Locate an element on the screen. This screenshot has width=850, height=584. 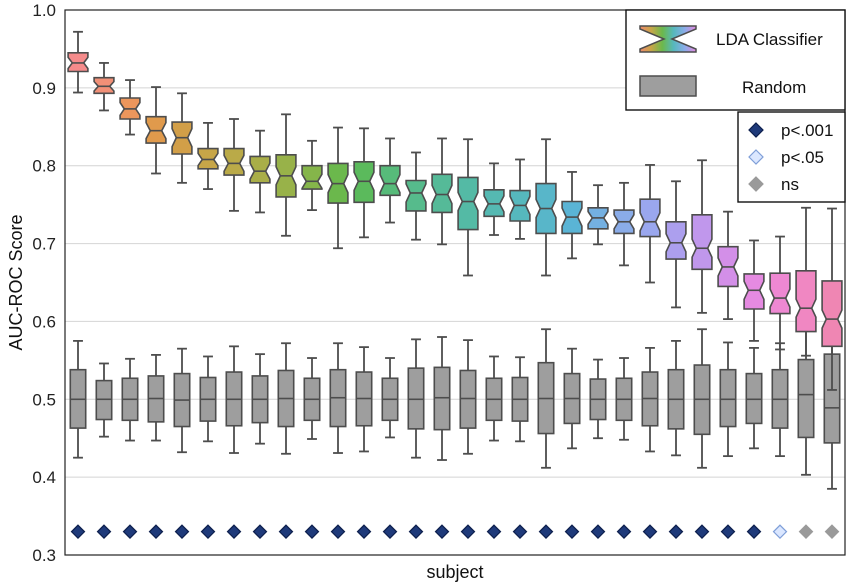
legend-random-swatch is located at coordinates (668, 86).